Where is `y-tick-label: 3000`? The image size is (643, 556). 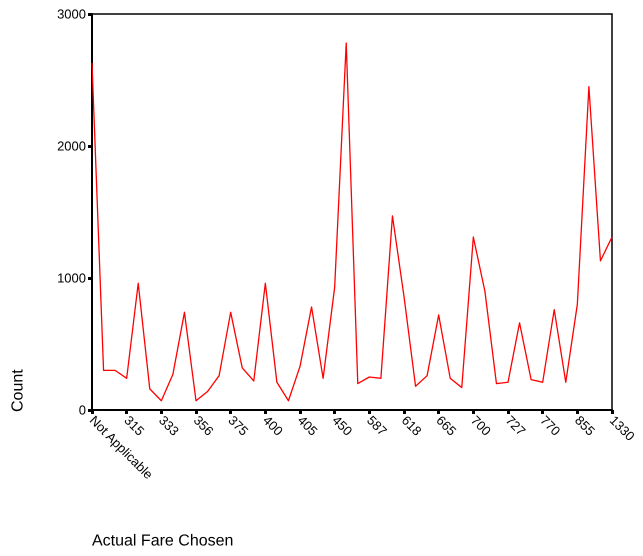 y-tick-label: 3000 is located at coordinates (71, 14).